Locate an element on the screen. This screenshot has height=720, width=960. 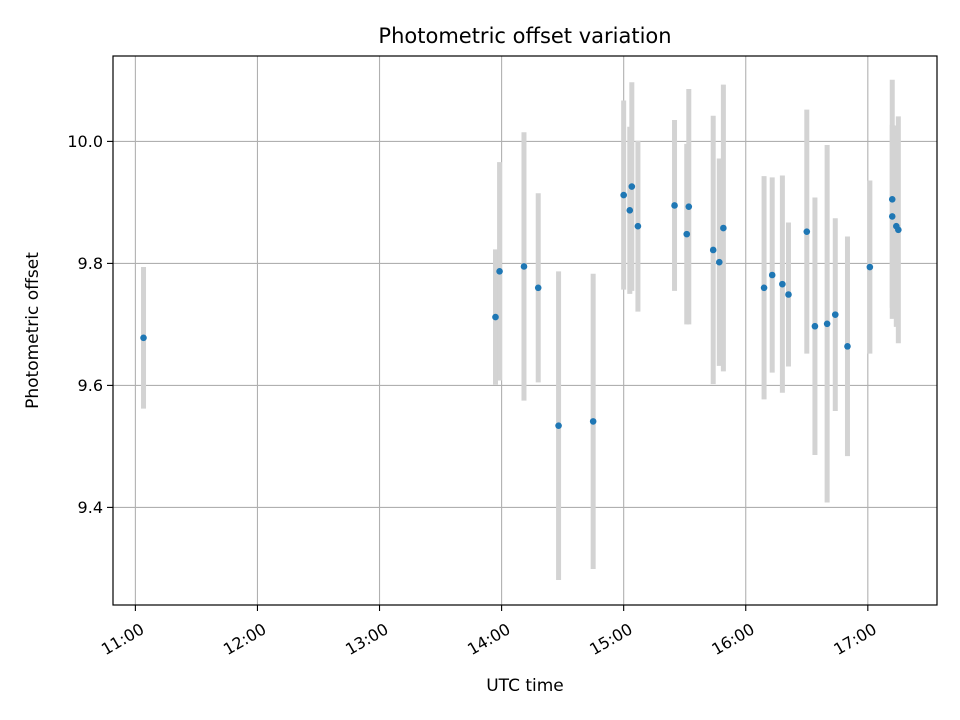
x-tick-label: 16:00 is located at coordinates (732, 639).